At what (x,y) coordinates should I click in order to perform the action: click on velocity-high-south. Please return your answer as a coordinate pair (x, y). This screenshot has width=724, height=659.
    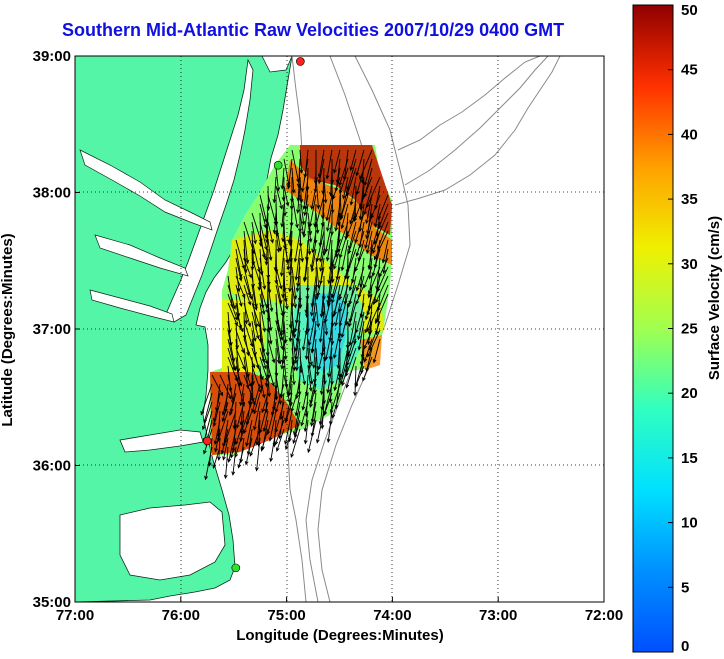
    Looking at the image, I should click on (255, 413).